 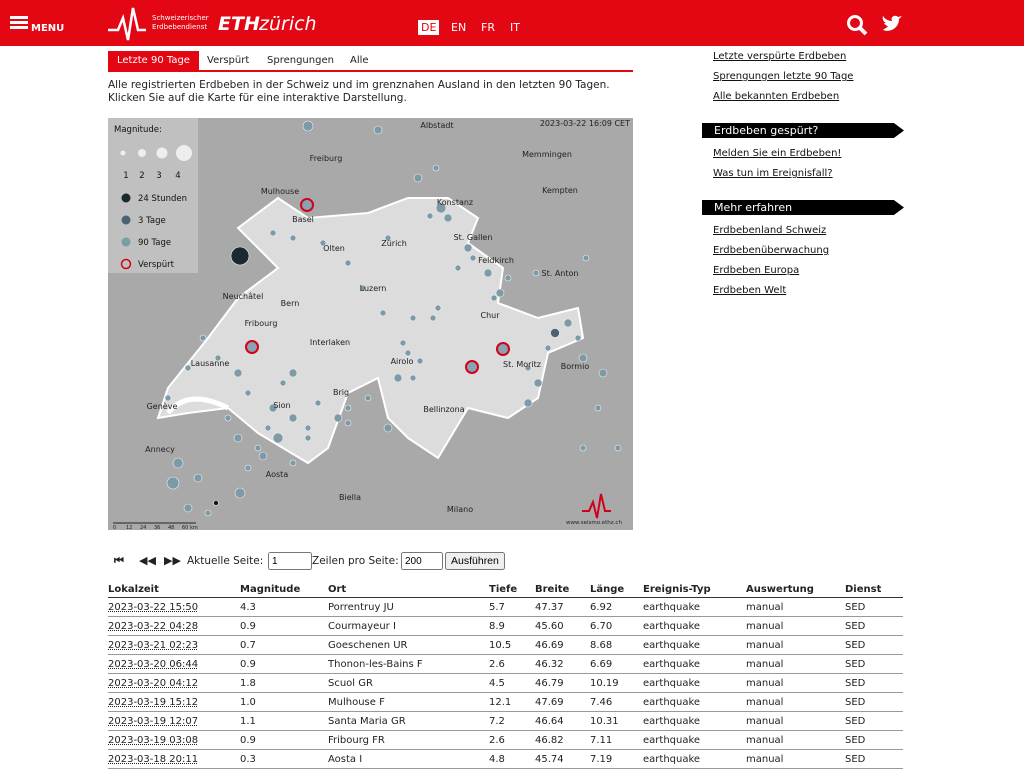 What do you see at coordinates (359, 60) in the screenshot?
I see `tab: Alle` at bounding box center [359, 60].